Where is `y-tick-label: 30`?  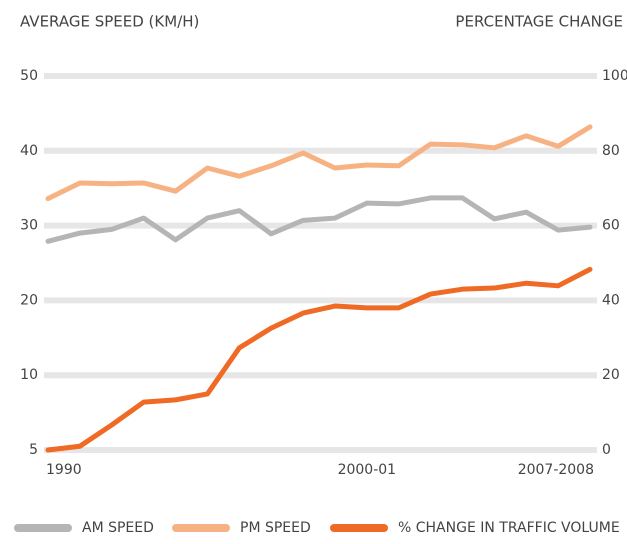 y-tick-label: 30 is located at coordinates (29, 226).